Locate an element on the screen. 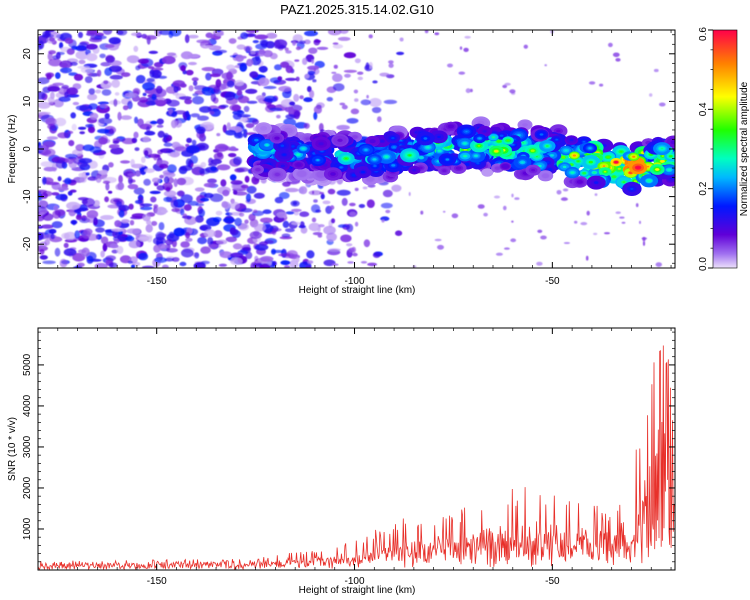 This screenshot has height=600, width=750. heatmap-y-tick-label: 0 is located at coordinates (27, 149).